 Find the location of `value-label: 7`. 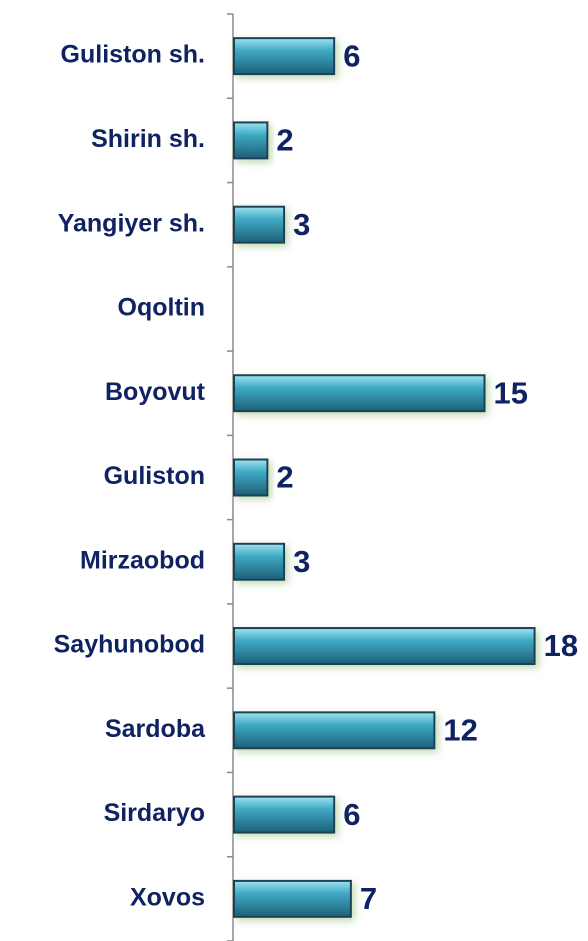

value-label: 7 is located at coordinates (368, 898).